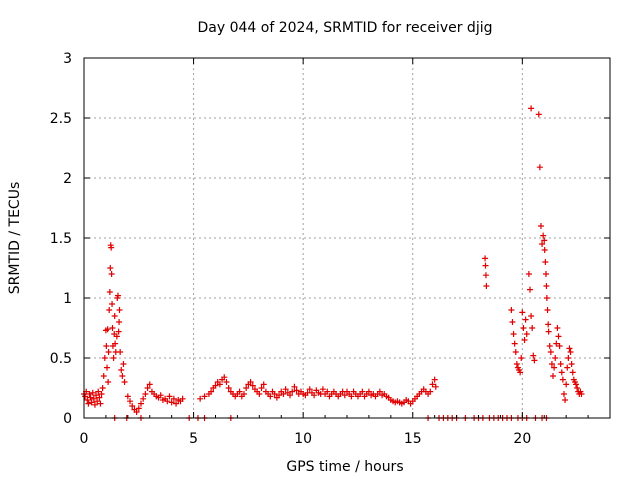 The image size is (640, 480). Describe the element at coordinates (84, 439) in the screenshot. I see `x-tick-label: 0` at that location.